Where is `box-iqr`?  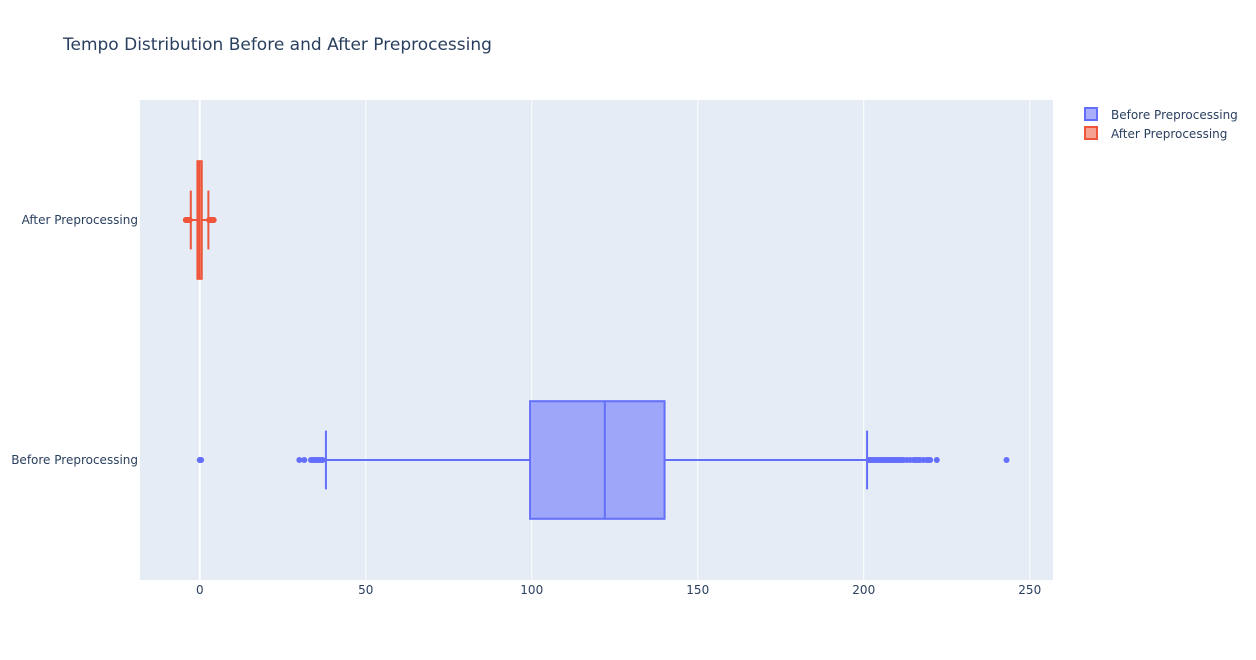 box-iqr is located at coordinates (597, 460).